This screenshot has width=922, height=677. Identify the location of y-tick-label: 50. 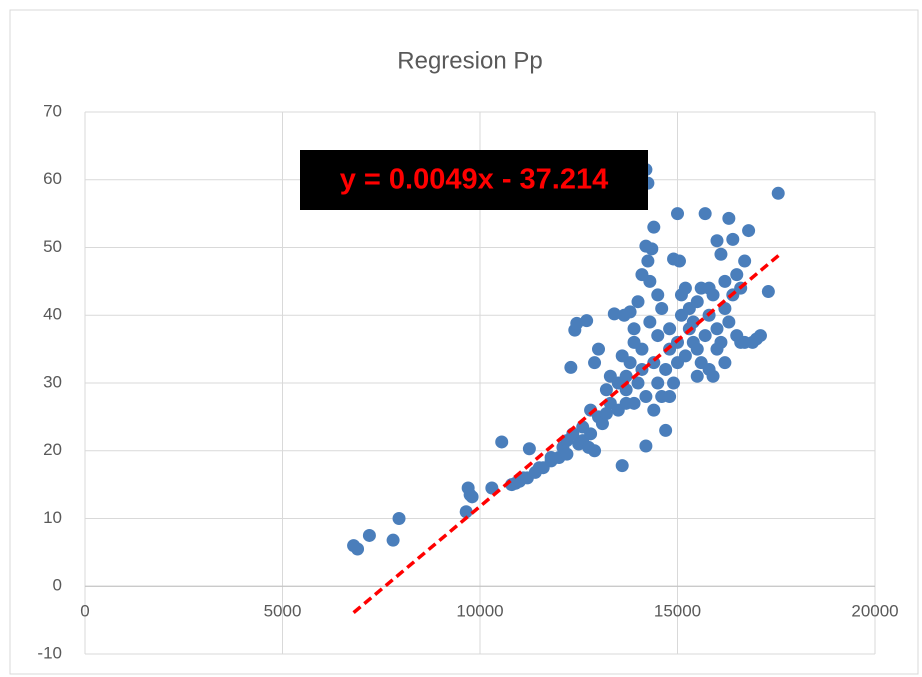
(52, 246).